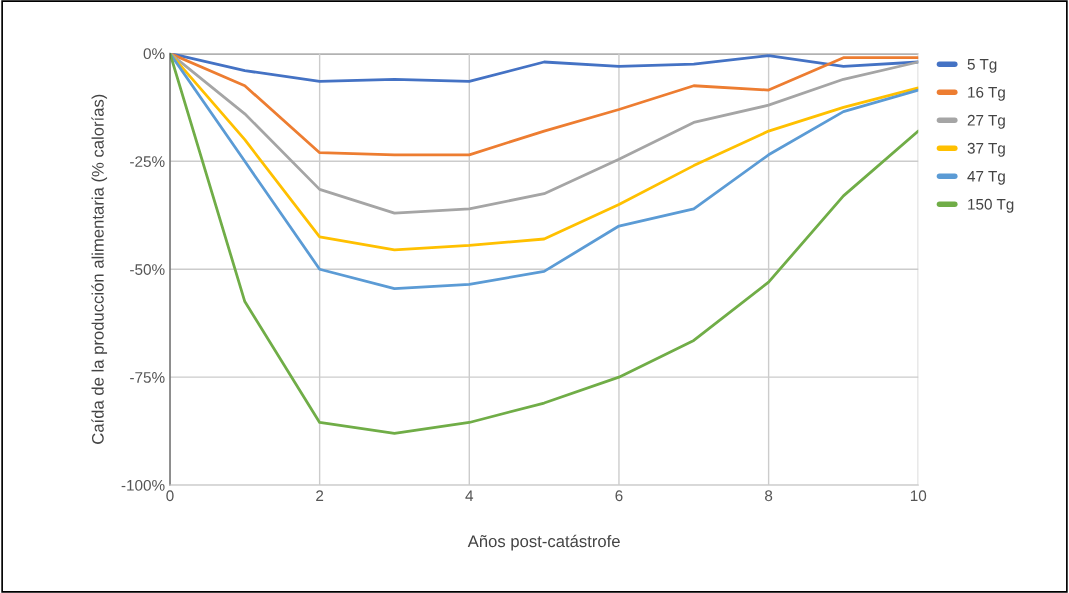 The width and height of the screenshot is (1069, 593). I want to click on x-tick-label: 4, so click(469, 496).